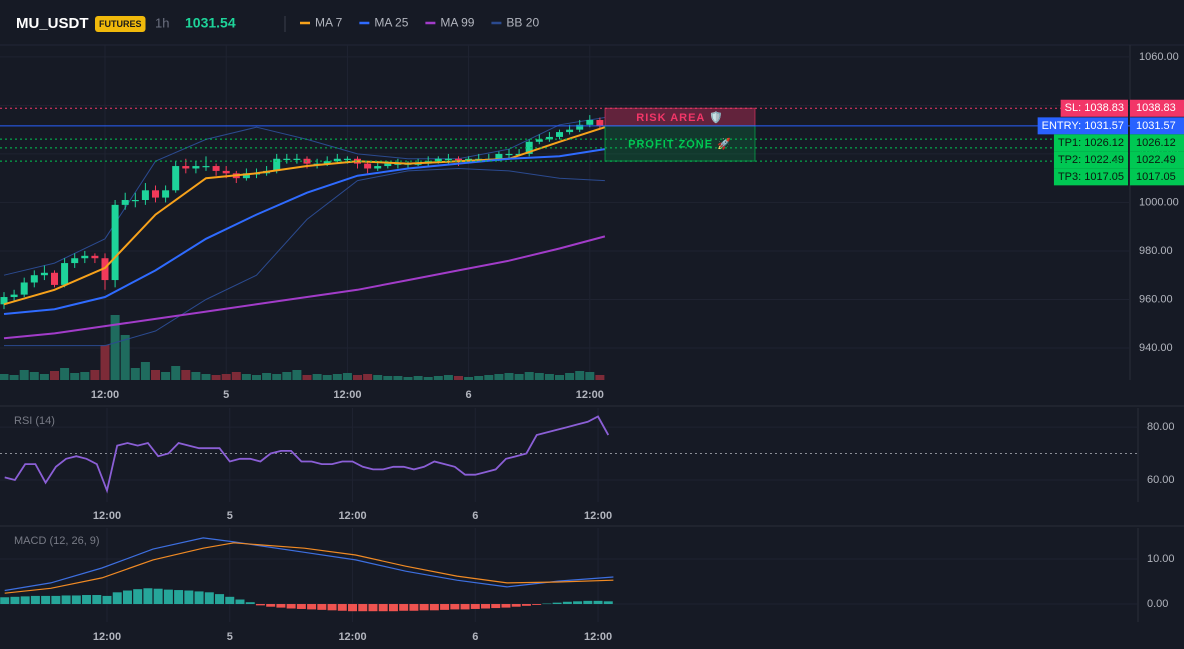 Image resolution: width=1184 pixels, height=649 pixels. What do you see at coordinates (1156, 348) in the screenshot?
I see `y-tick-label: 940.00` at bounding box center [1156, 348].